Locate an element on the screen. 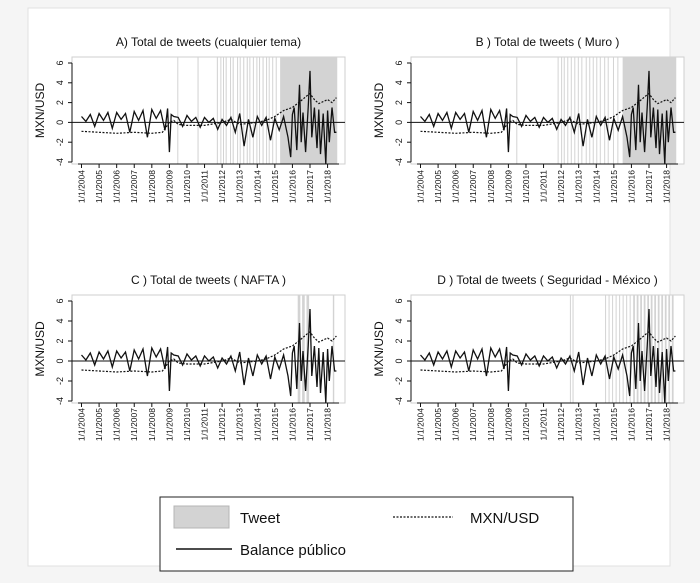 The image size is (700, 583). panel-title: B ) Total de tweets ( Muro ) is located at coordinates (548, 42).